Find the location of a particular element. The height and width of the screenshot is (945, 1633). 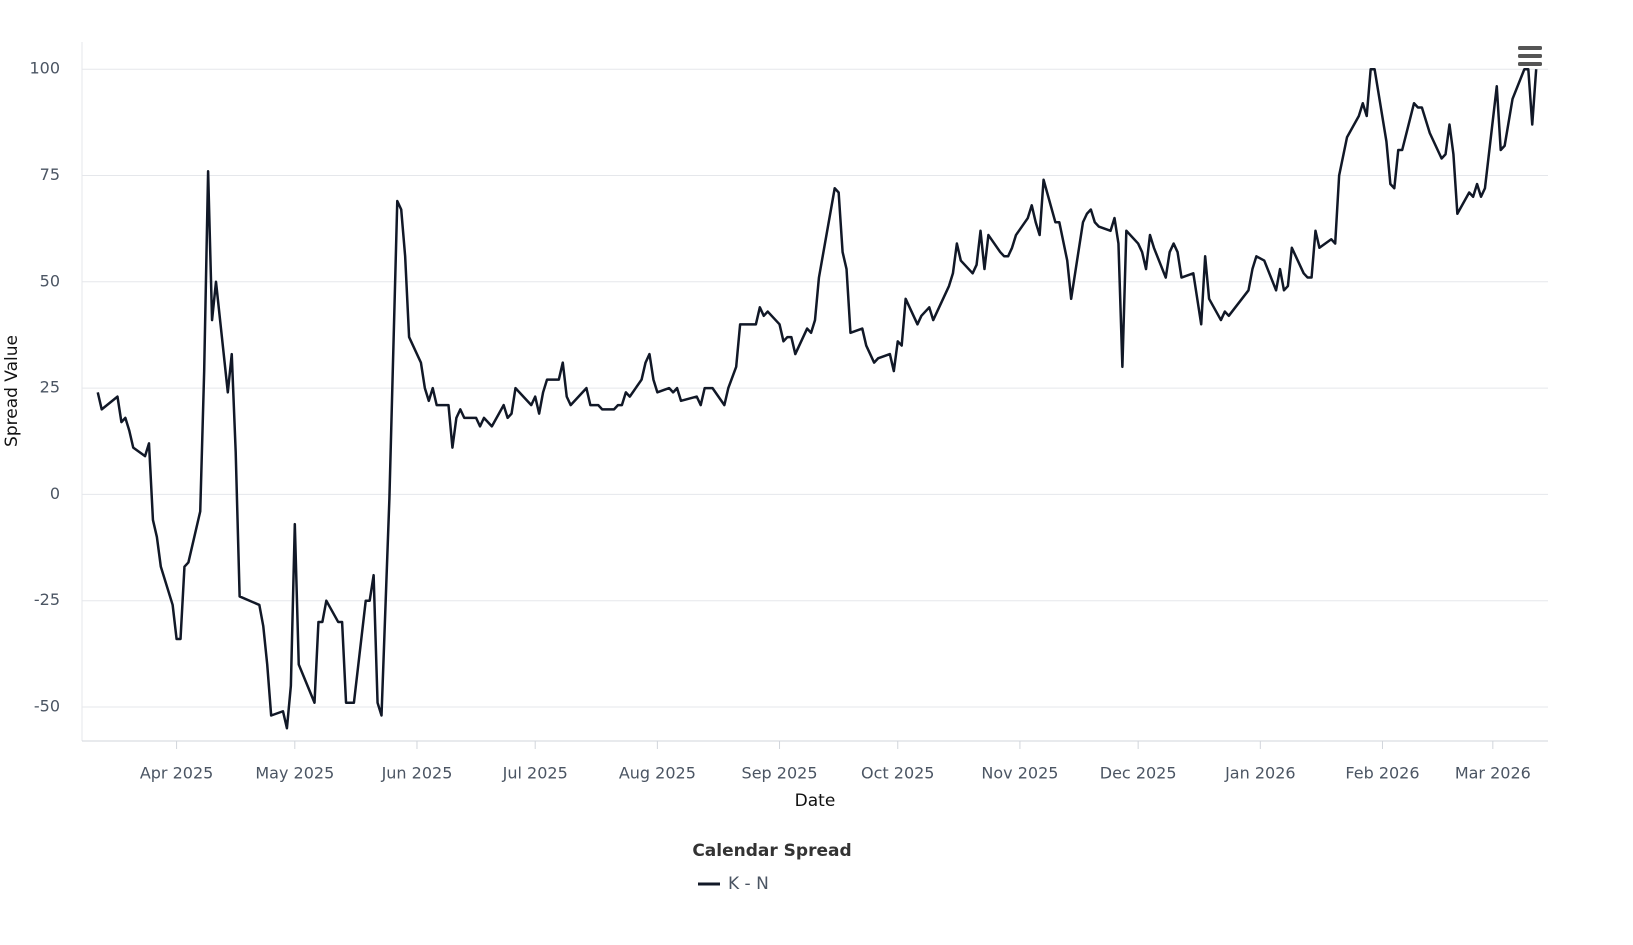

y-tick-label: -50 is located at coordinates (47, 705).